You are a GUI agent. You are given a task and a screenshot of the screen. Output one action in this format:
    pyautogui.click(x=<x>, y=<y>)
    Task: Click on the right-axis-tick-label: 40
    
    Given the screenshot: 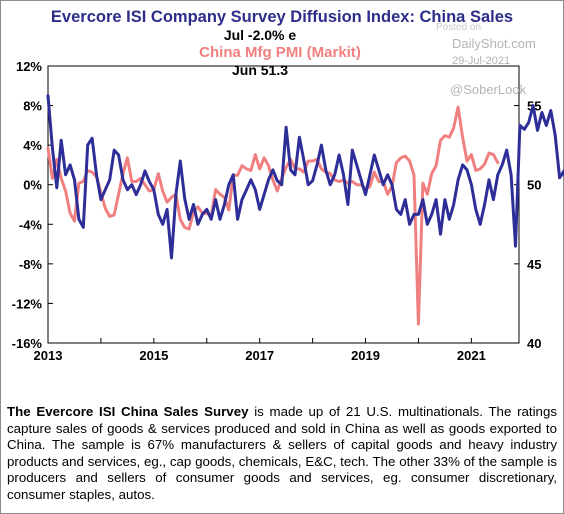 What is the action you would take?
    pyautogui.click(x=534, y=343)
    